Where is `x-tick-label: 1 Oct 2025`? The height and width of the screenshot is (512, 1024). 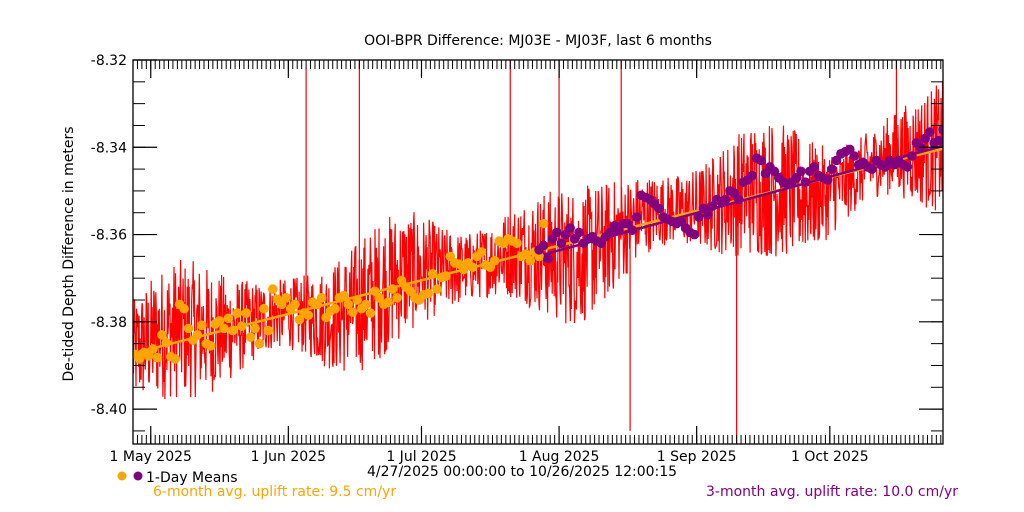 x-tick-label: 1 Oct 2025 is located at coordinates (830, 457).